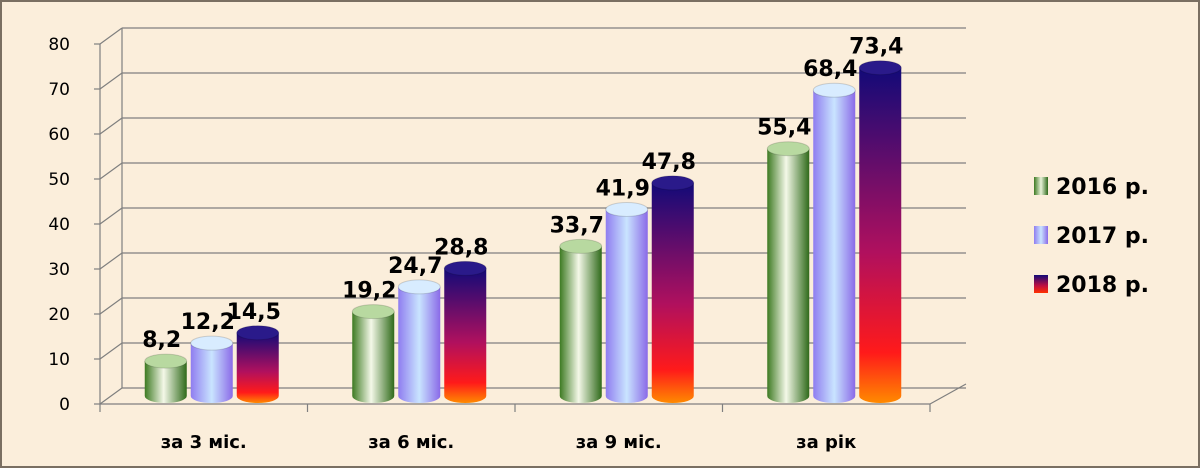  Describe the element at coordinates (161, 340) in the screenshot. I see `data-label: 8,2` at that location.